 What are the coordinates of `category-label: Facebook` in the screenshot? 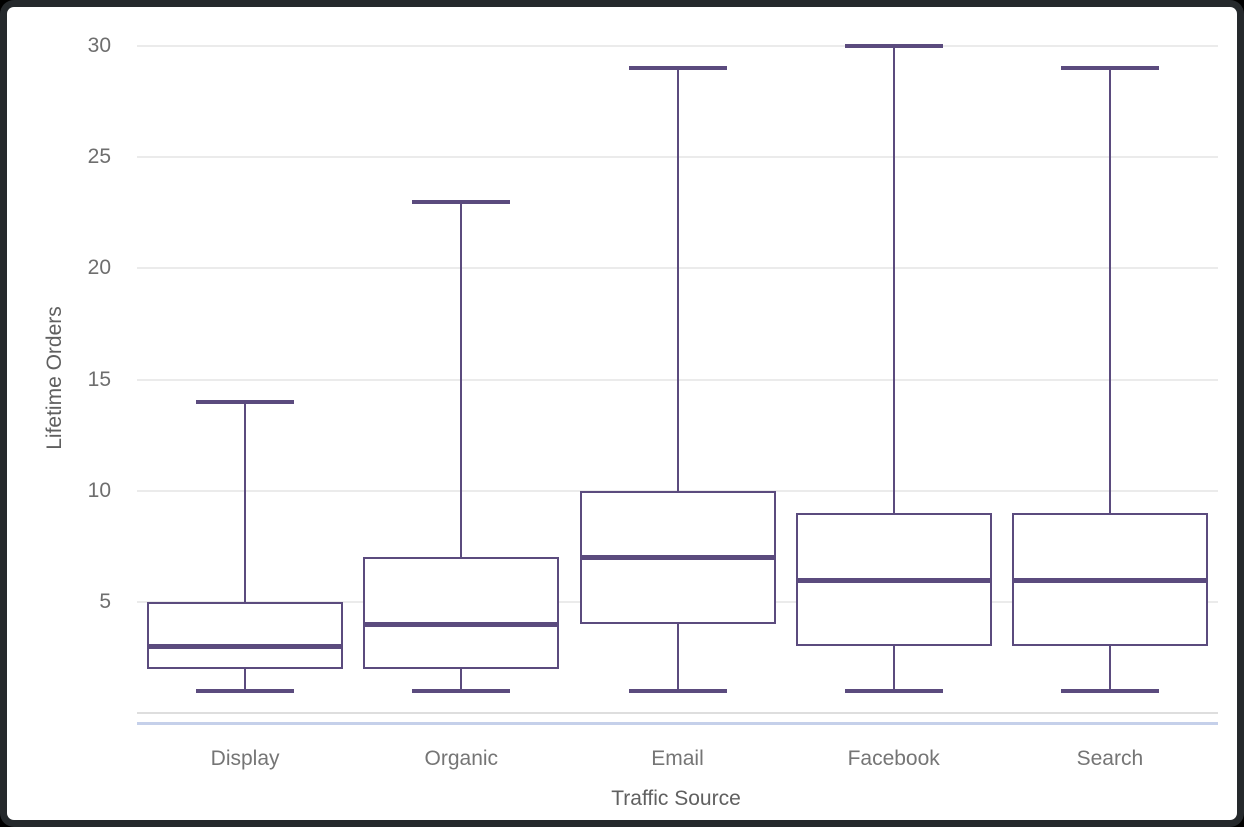 It's located at (893, 758).